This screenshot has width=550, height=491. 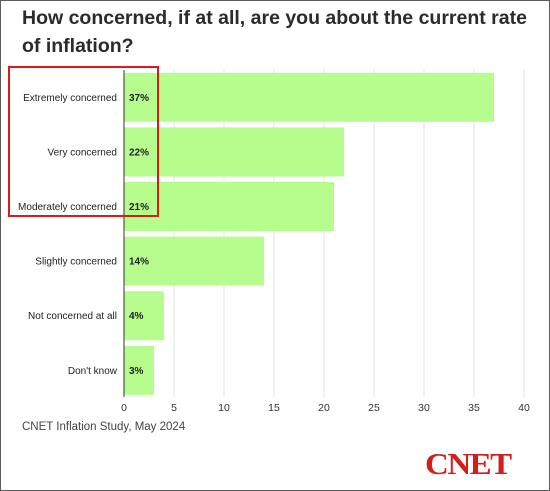 I want to click on value-label: 4%, so click(x=136, y=316).